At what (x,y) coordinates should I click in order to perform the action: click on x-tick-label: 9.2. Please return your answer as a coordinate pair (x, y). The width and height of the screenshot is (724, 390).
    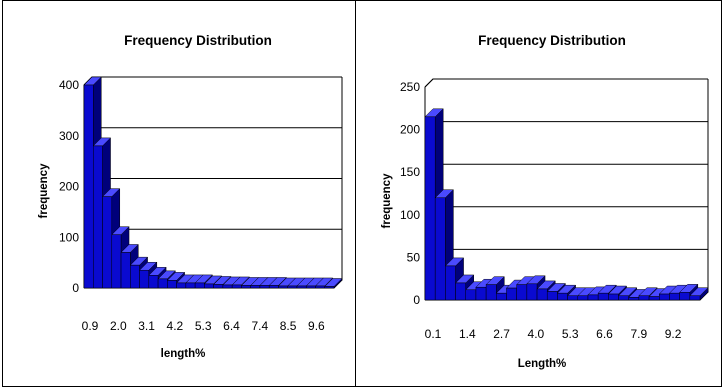
    Looking at the image, I should click on (673, 334).